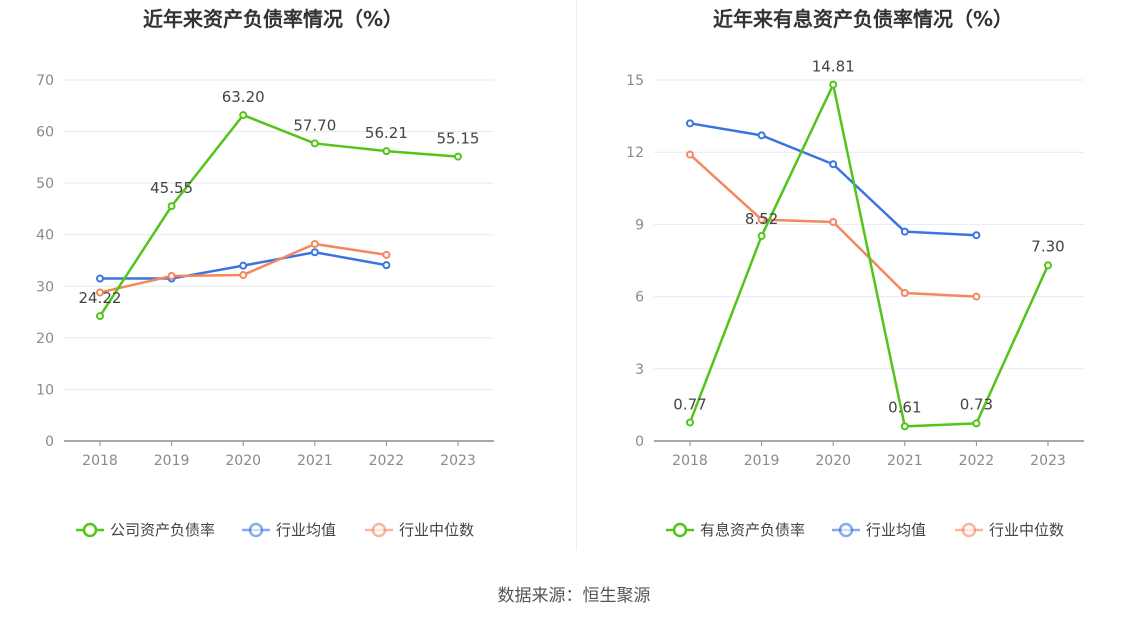 The height and width of the screenshot is (619, 1148). What do you see at coordinates (171, 188) in the screenshot?
I see `data-label: 45.55` at bounding box center [171, 188].